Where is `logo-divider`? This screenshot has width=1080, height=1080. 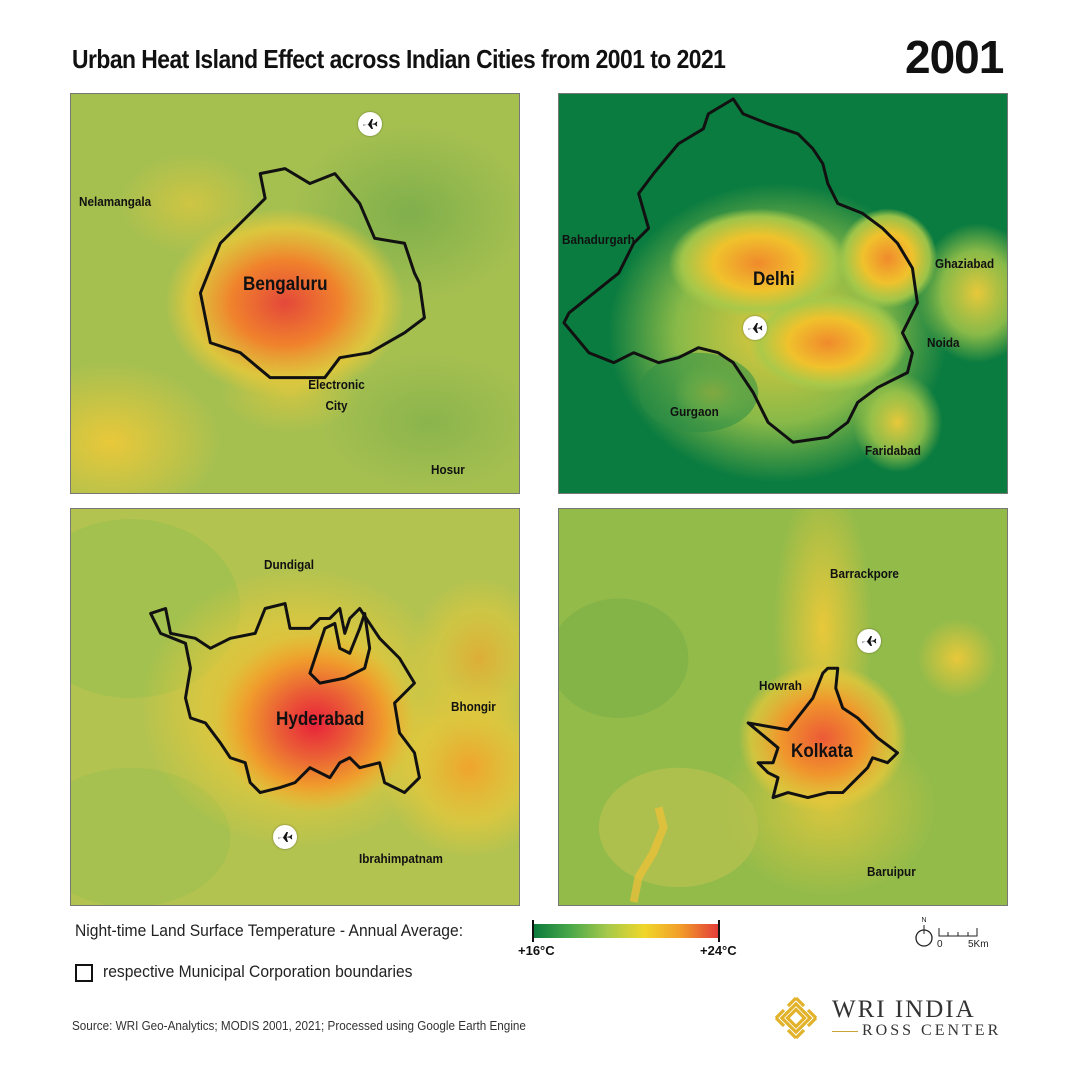
logo-divider is located at coordinates (845, 1031).